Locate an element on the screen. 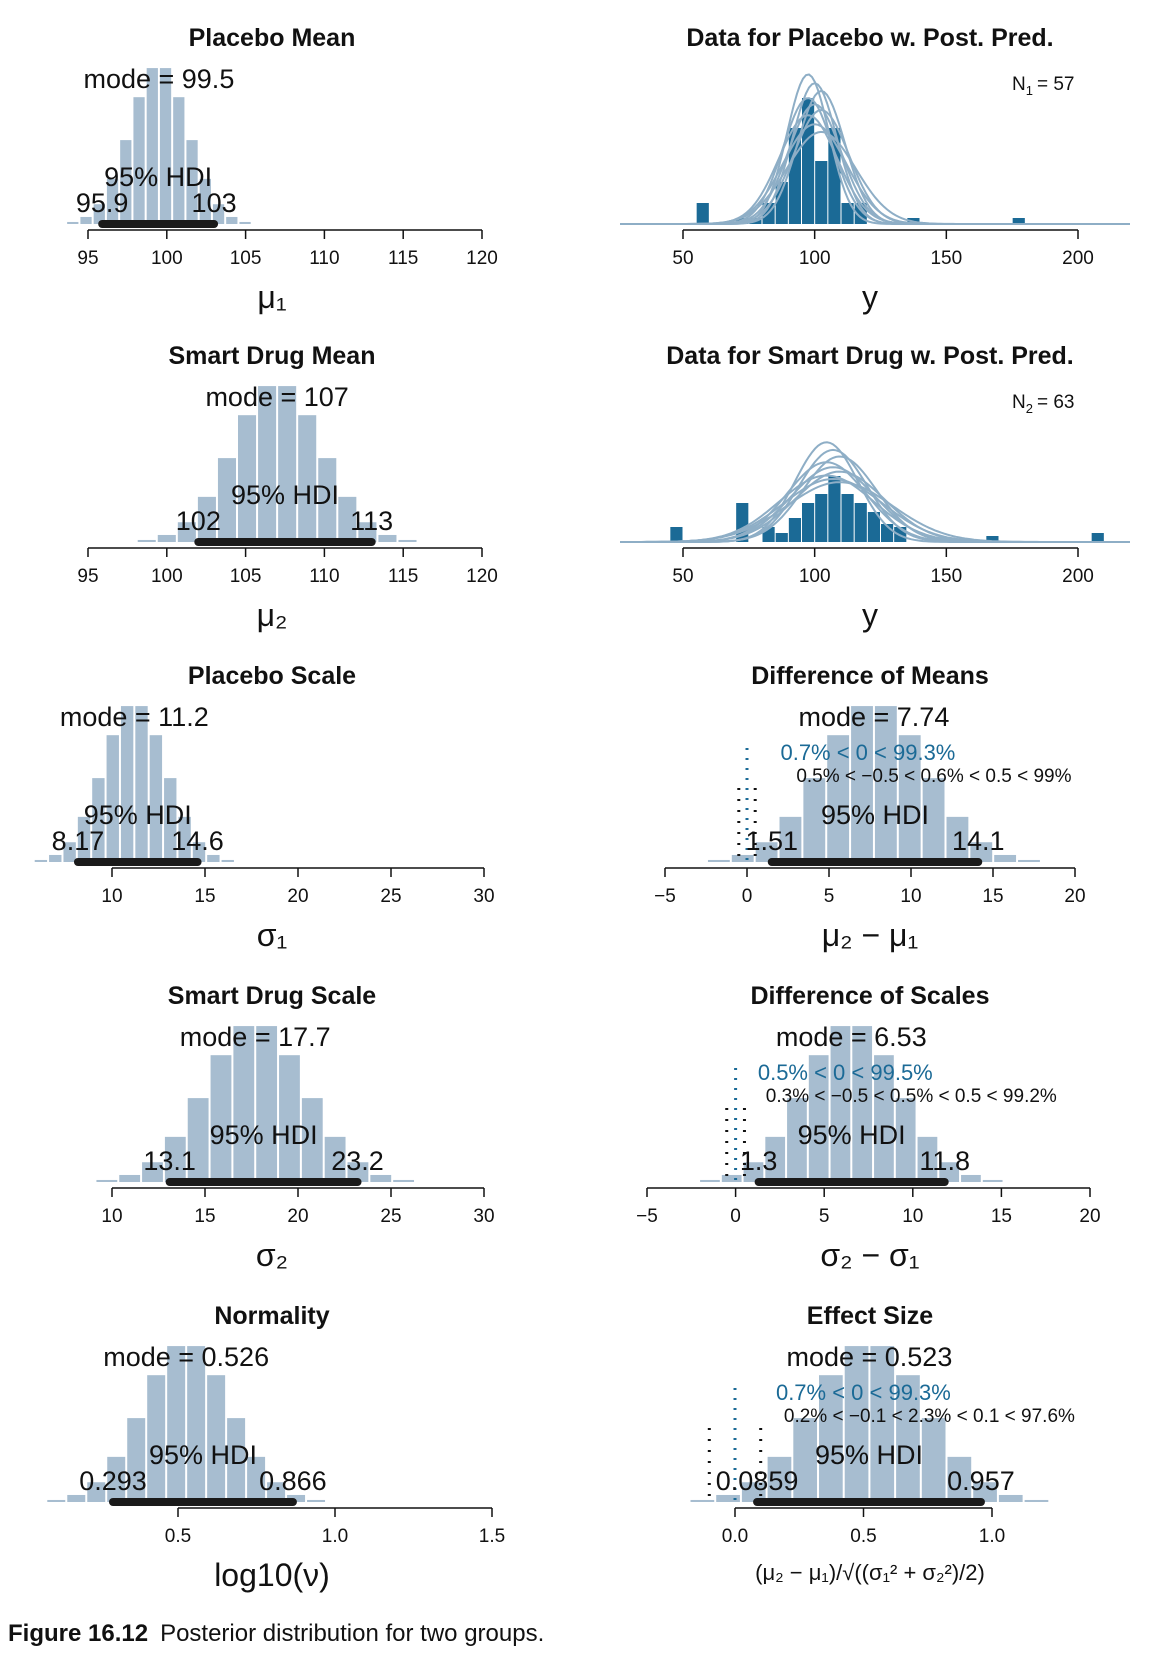  x-axis-label: (μ₂ − μ₁)/√((σ₁² + σ₂²)/2) is located at coordinates (870, 1572).